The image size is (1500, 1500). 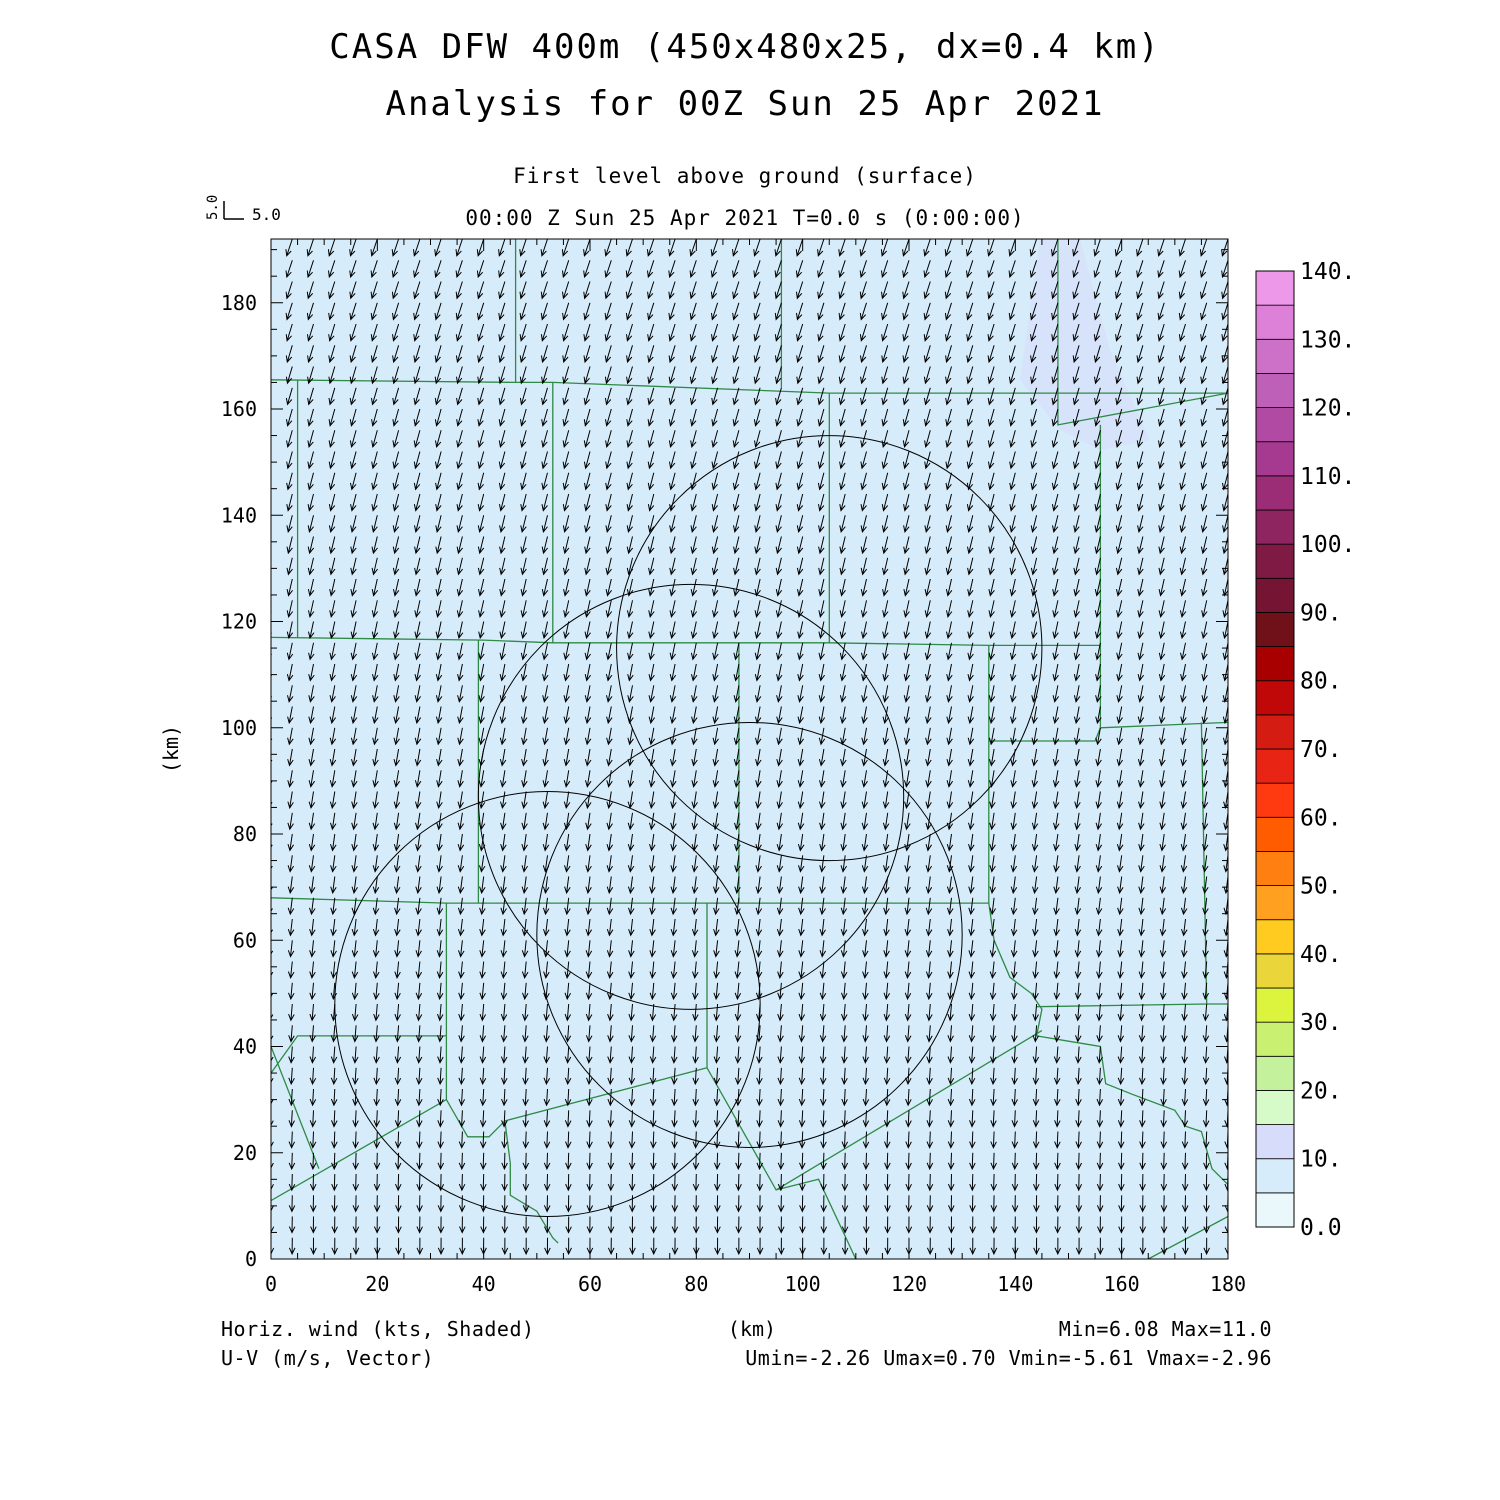 I want to click on colorbar-frame, so click(x=1275, y=749).